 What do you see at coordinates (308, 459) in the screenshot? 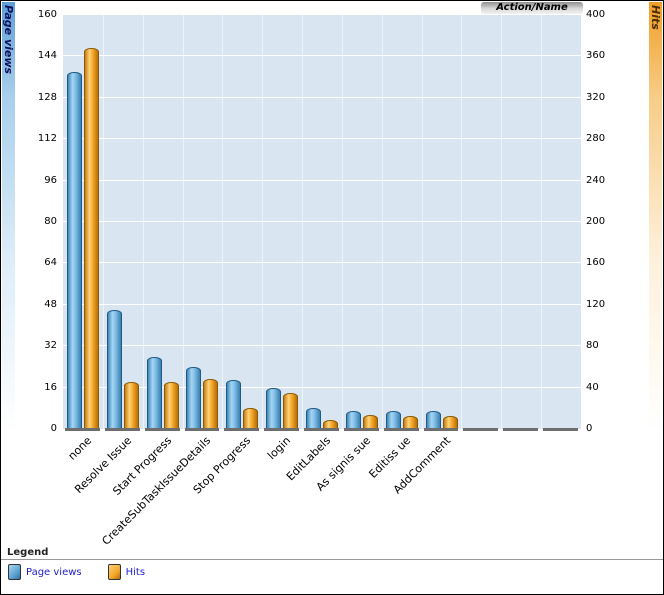
I see `category-label: EditLabels` at bounding box center [308, 459].